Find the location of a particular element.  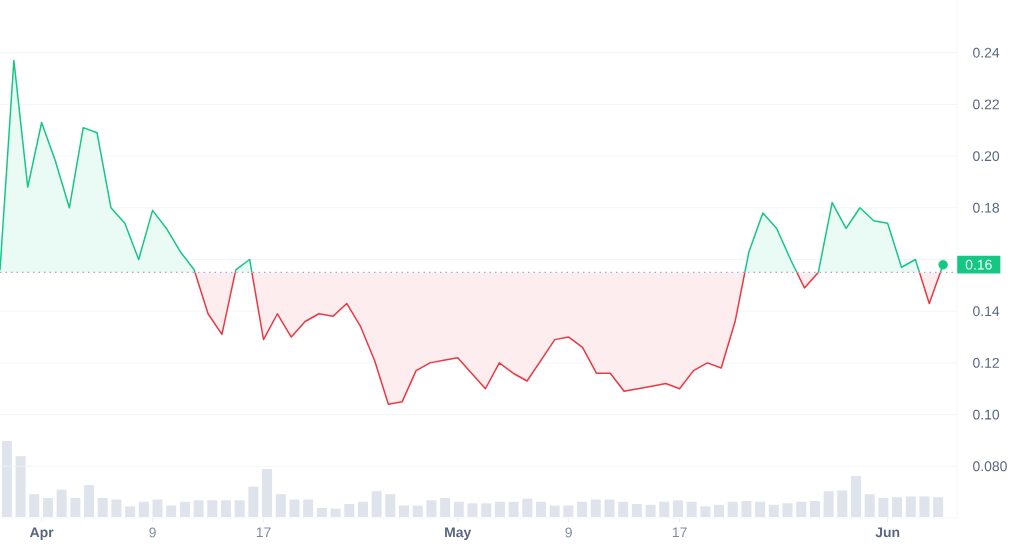

y-tick-label: 0.24 is located at coordinates (986, 52).